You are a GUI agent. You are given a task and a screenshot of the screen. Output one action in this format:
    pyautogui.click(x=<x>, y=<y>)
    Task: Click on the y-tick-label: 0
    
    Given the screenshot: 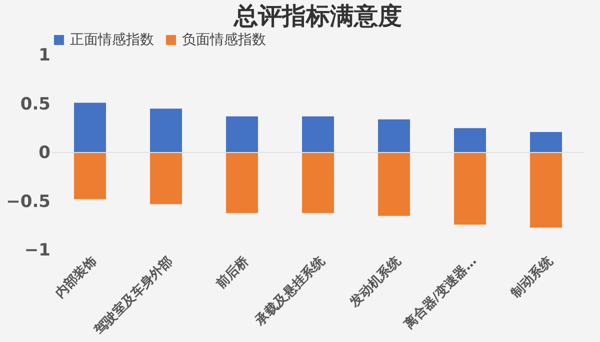 What is the action you would take?
    pyautogui.click(x=44, y=153)
    